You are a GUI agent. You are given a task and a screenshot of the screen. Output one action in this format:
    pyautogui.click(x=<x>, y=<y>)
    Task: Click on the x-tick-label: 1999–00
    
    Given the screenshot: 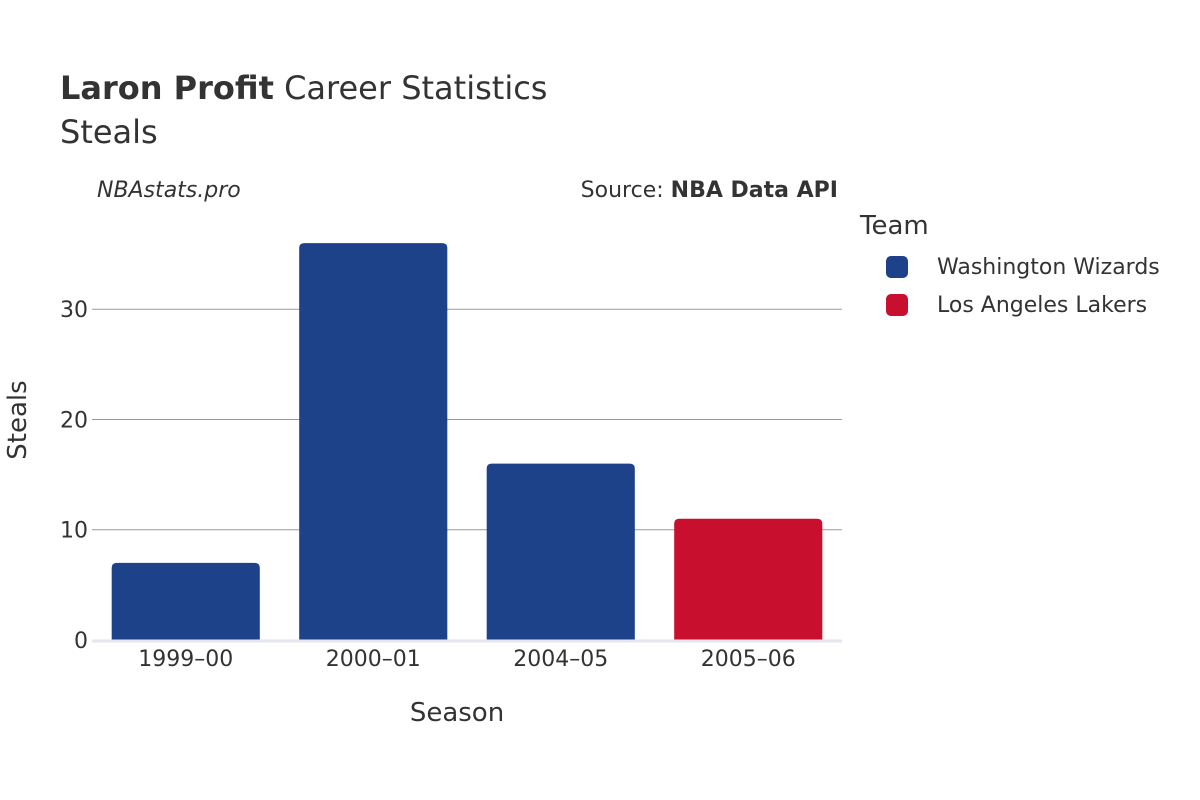 What is the action you would take?
    pyautogui.click(x=185, y=659)
    